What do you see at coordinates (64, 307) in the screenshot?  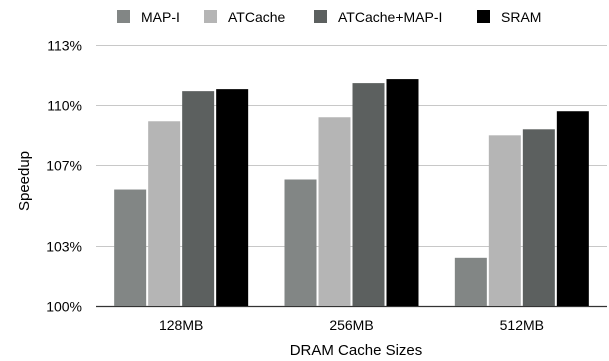 I see `y-tick-label: 100%` at bounding box center [64, 307].